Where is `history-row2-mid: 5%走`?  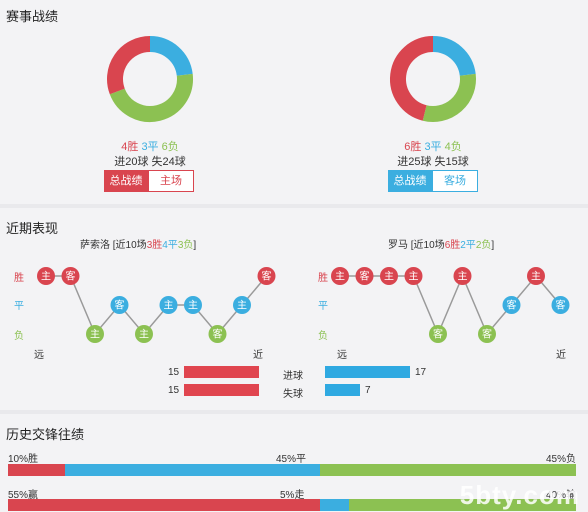 history-row2-mid: 5%走 is located at coordinates (292, 495).